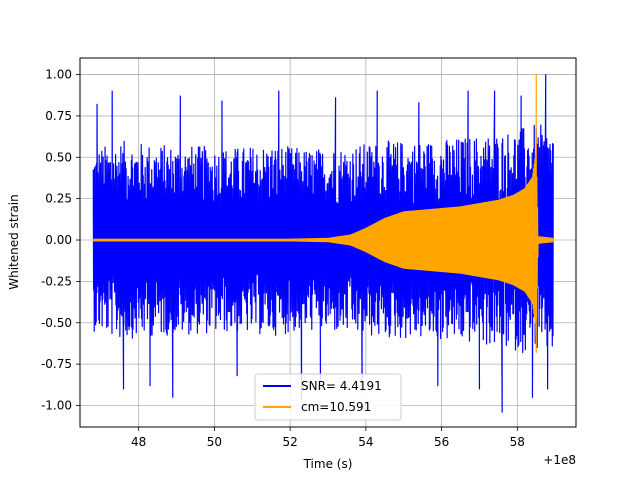 The image size is (640, 480). What do you see at coordinates (58, 157) in the screenshot?
I see `y-tick-label-6: 0.50` at bounding box center [58, 157].